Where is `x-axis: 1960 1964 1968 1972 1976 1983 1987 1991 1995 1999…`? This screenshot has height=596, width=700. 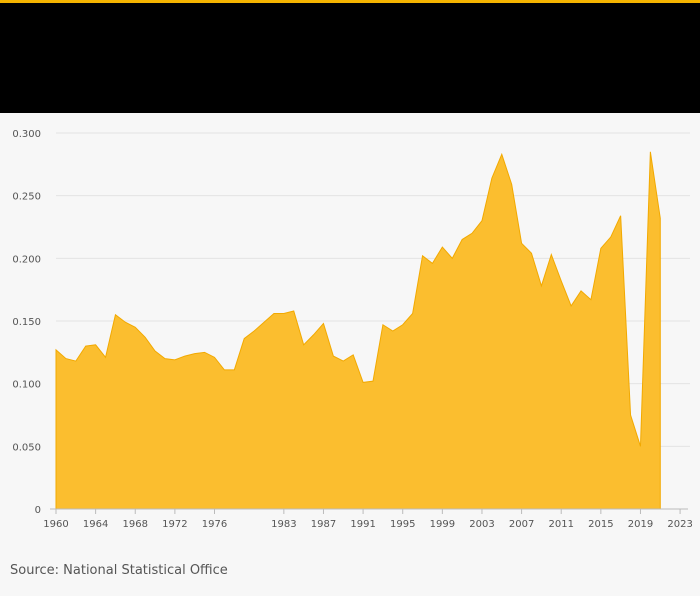 x-axis: 1960 1964 1968 1972 1976 1983 1987 1991 1995 1999… is located at coordinates (368, 519).